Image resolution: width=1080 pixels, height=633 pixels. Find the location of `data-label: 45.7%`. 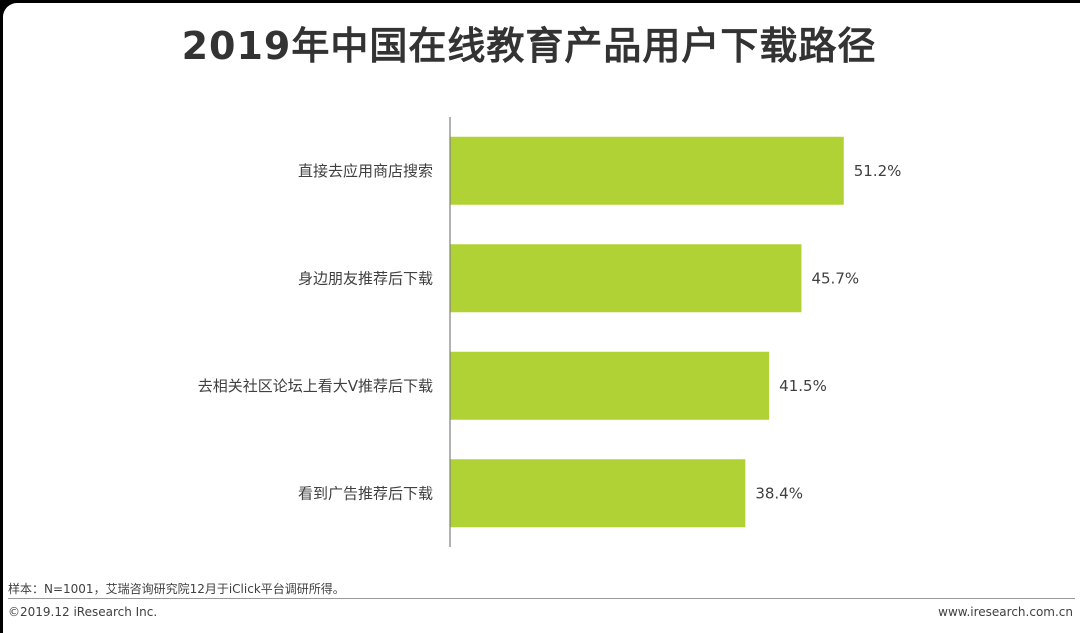

data-label: 45.7% is located at coordinates (835, 278).